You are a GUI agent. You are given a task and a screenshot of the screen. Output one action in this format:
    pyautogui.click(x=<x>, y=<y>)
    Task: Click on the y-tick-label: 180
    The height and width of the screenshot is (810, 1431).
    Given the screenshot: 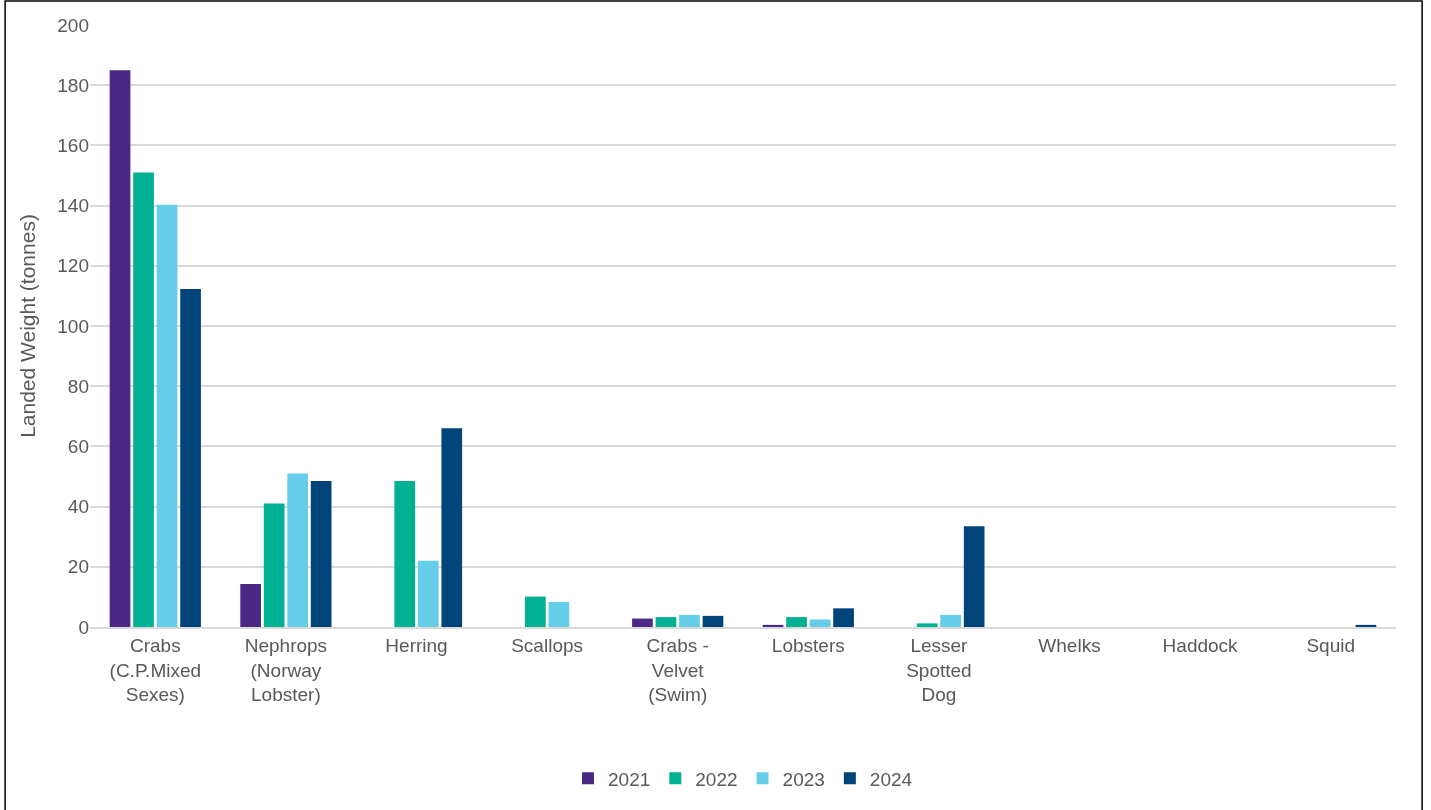 What is the action you would take?
    pyautogui.click(x=73, y=85)
    